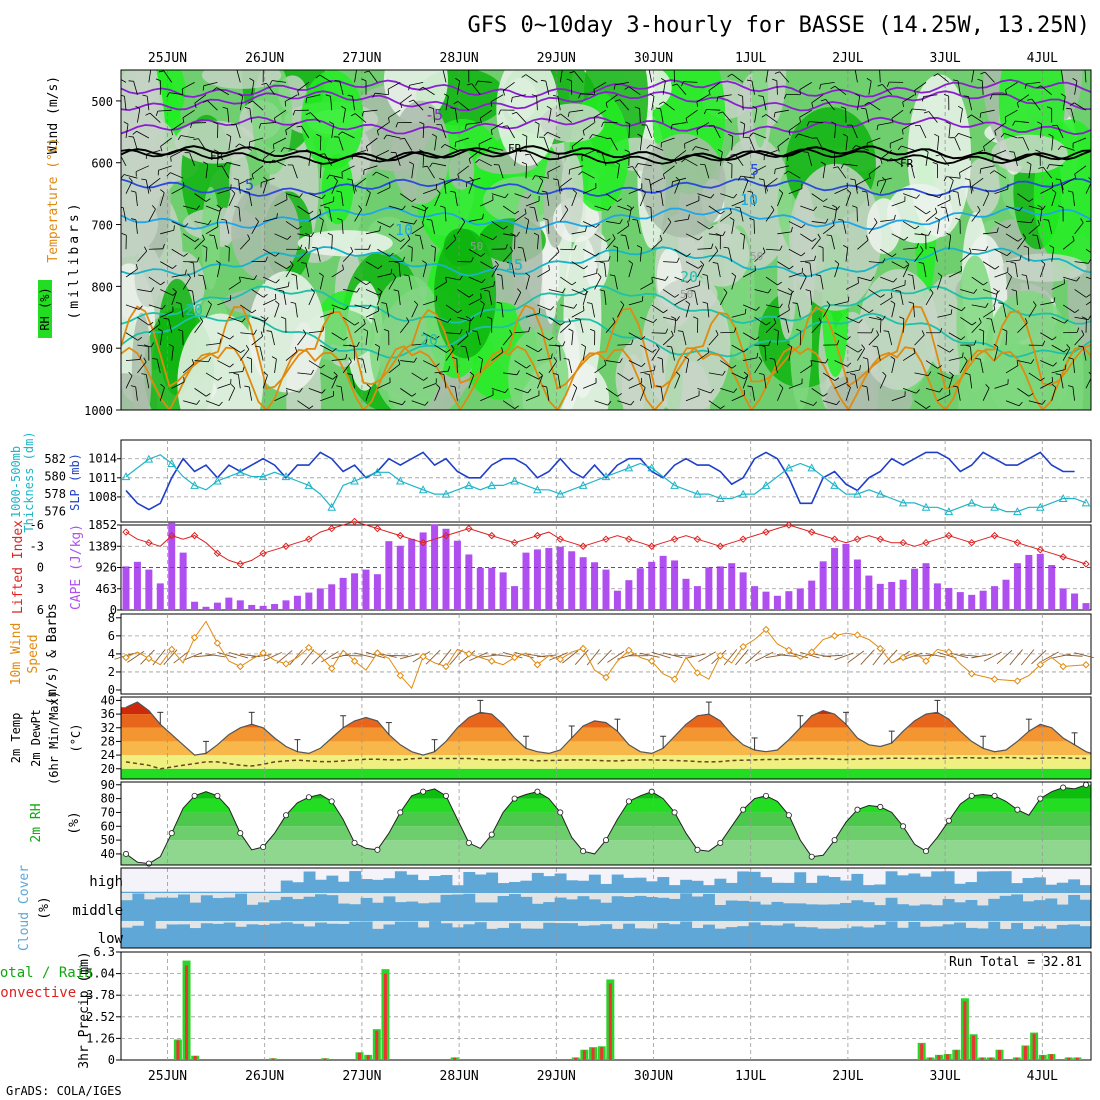 The image size is (1100, 1100). What do you see at coordinates (167, 58) in the screenshot?
I see `date-label-top: 25JUN` at bounding box center [167, 58].